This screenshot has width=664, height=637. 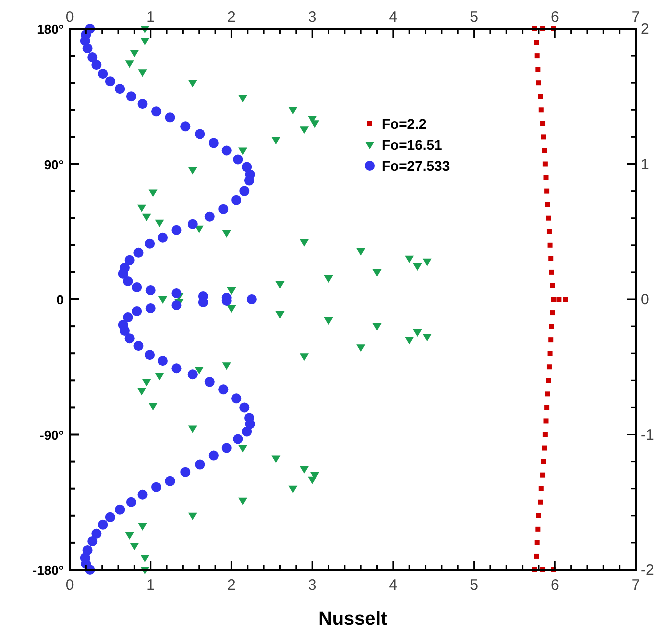 I want to click on legend-entry: Fo=27.533, so click(x=407, y=166).